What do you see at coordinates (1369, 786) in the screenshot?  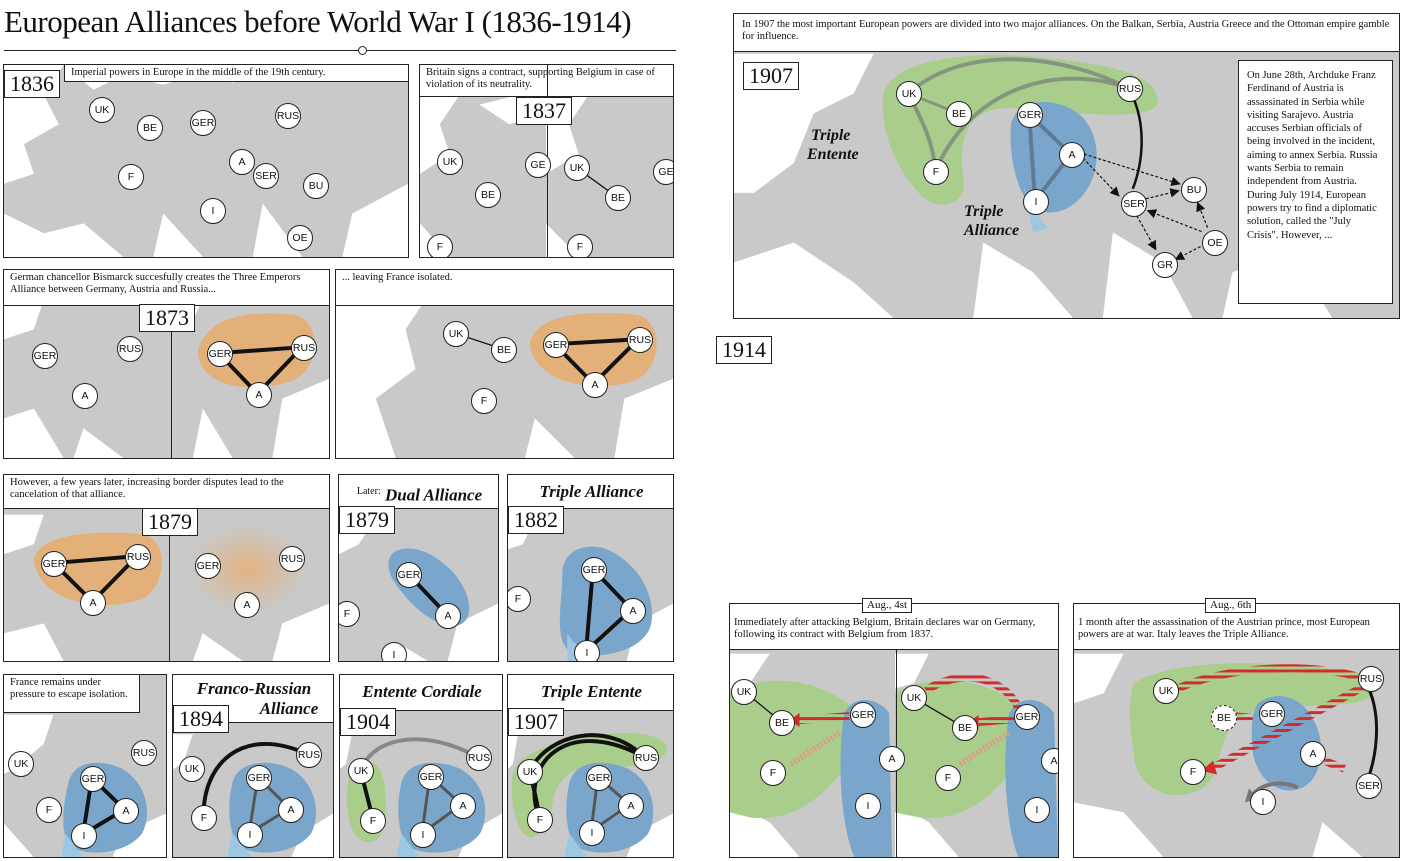 I see `node-ser: SER` at bounding box center [1369, 786].